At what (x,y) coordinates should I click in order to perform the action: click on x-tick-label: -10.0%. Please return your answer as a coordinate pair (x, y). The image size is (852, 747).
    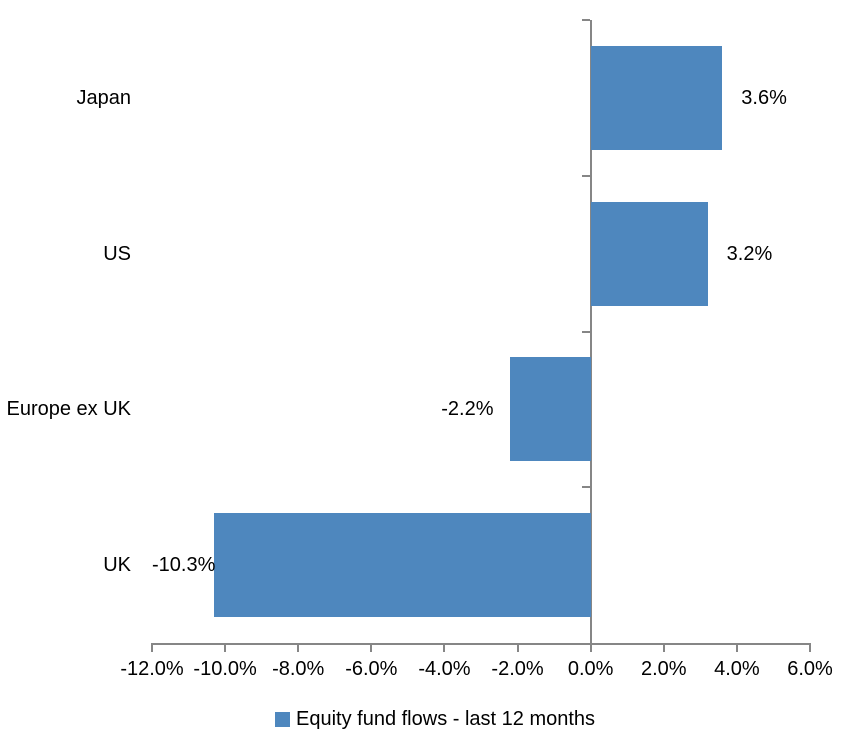
    Looking at the image, I should click on (225, 669).